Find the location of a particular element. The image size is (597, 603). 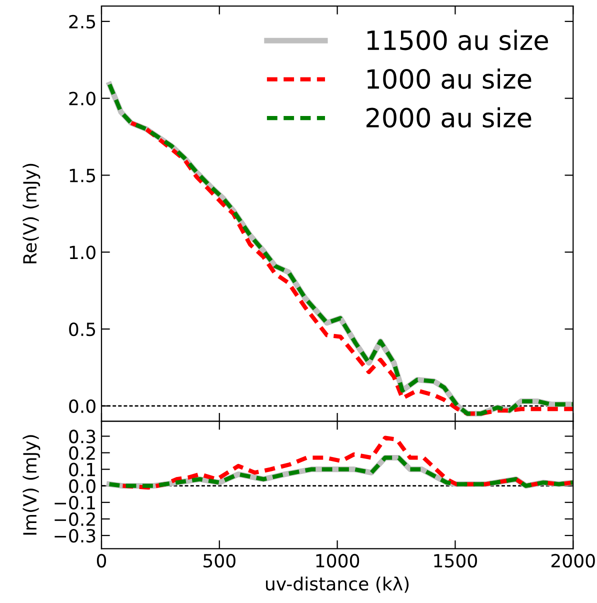

y-axis-title: Re(V) (mJy) is located at coordinates (31, 214).